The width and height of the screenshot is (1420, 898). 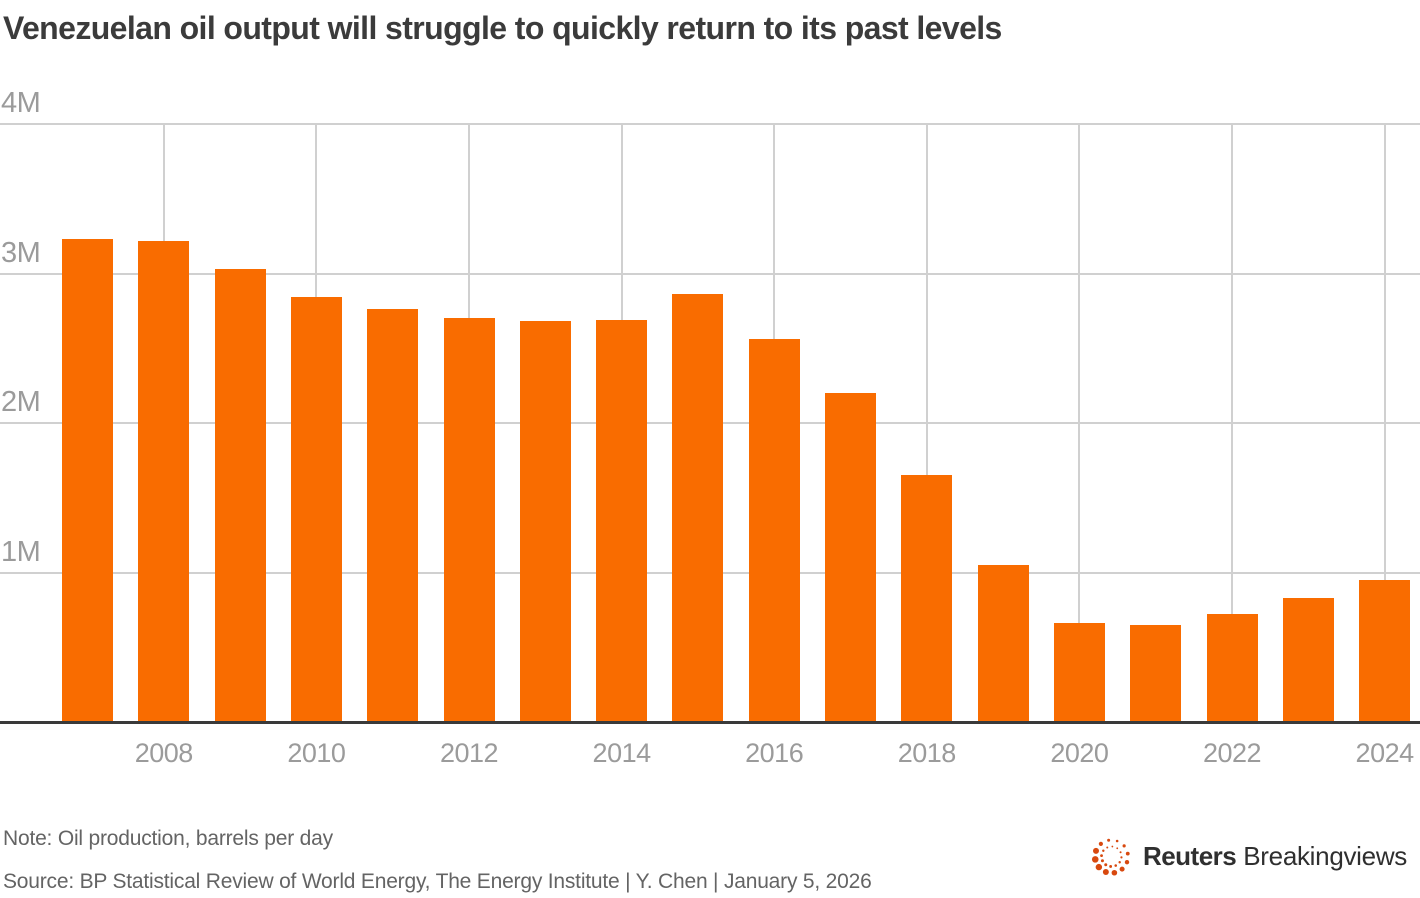 I want to click on x-tick-2008: 2008, so click(x=164, y=753).